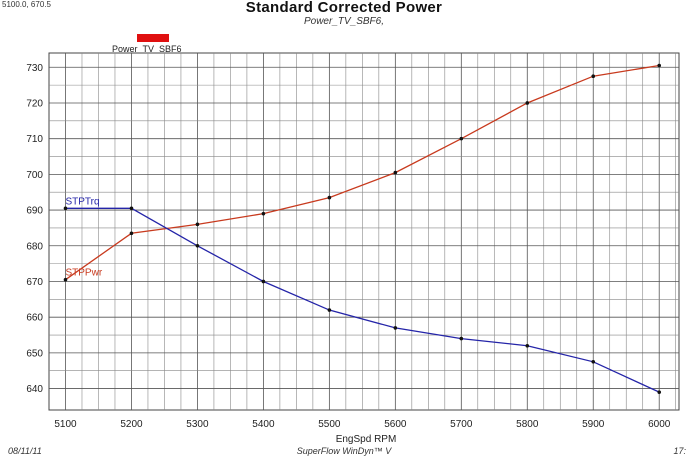 This screenshot has height=459, width=688. What do you see at coordinates (34, 353) in the screenshot?
I see `y-tick-label: 650` at bounding box center [34, 353].